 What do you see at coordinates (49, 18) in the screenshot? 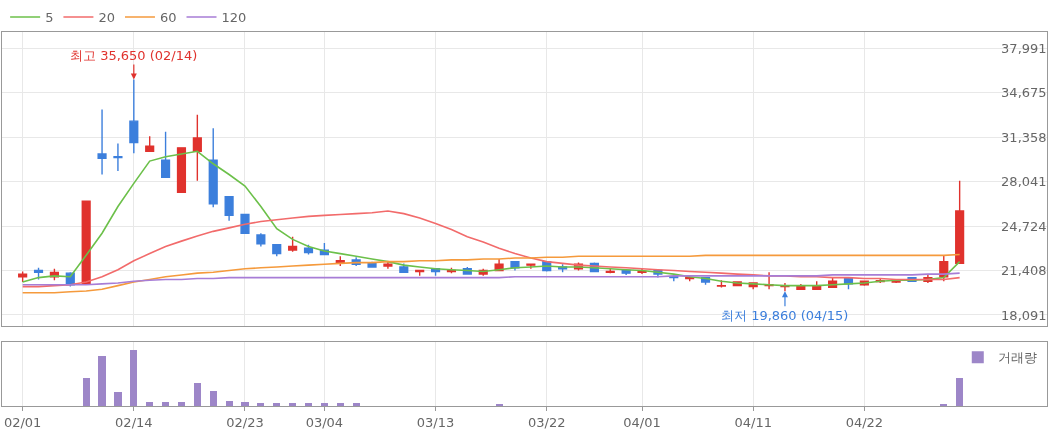
I see `legend-label: 5` at bounding box center [49, 18].